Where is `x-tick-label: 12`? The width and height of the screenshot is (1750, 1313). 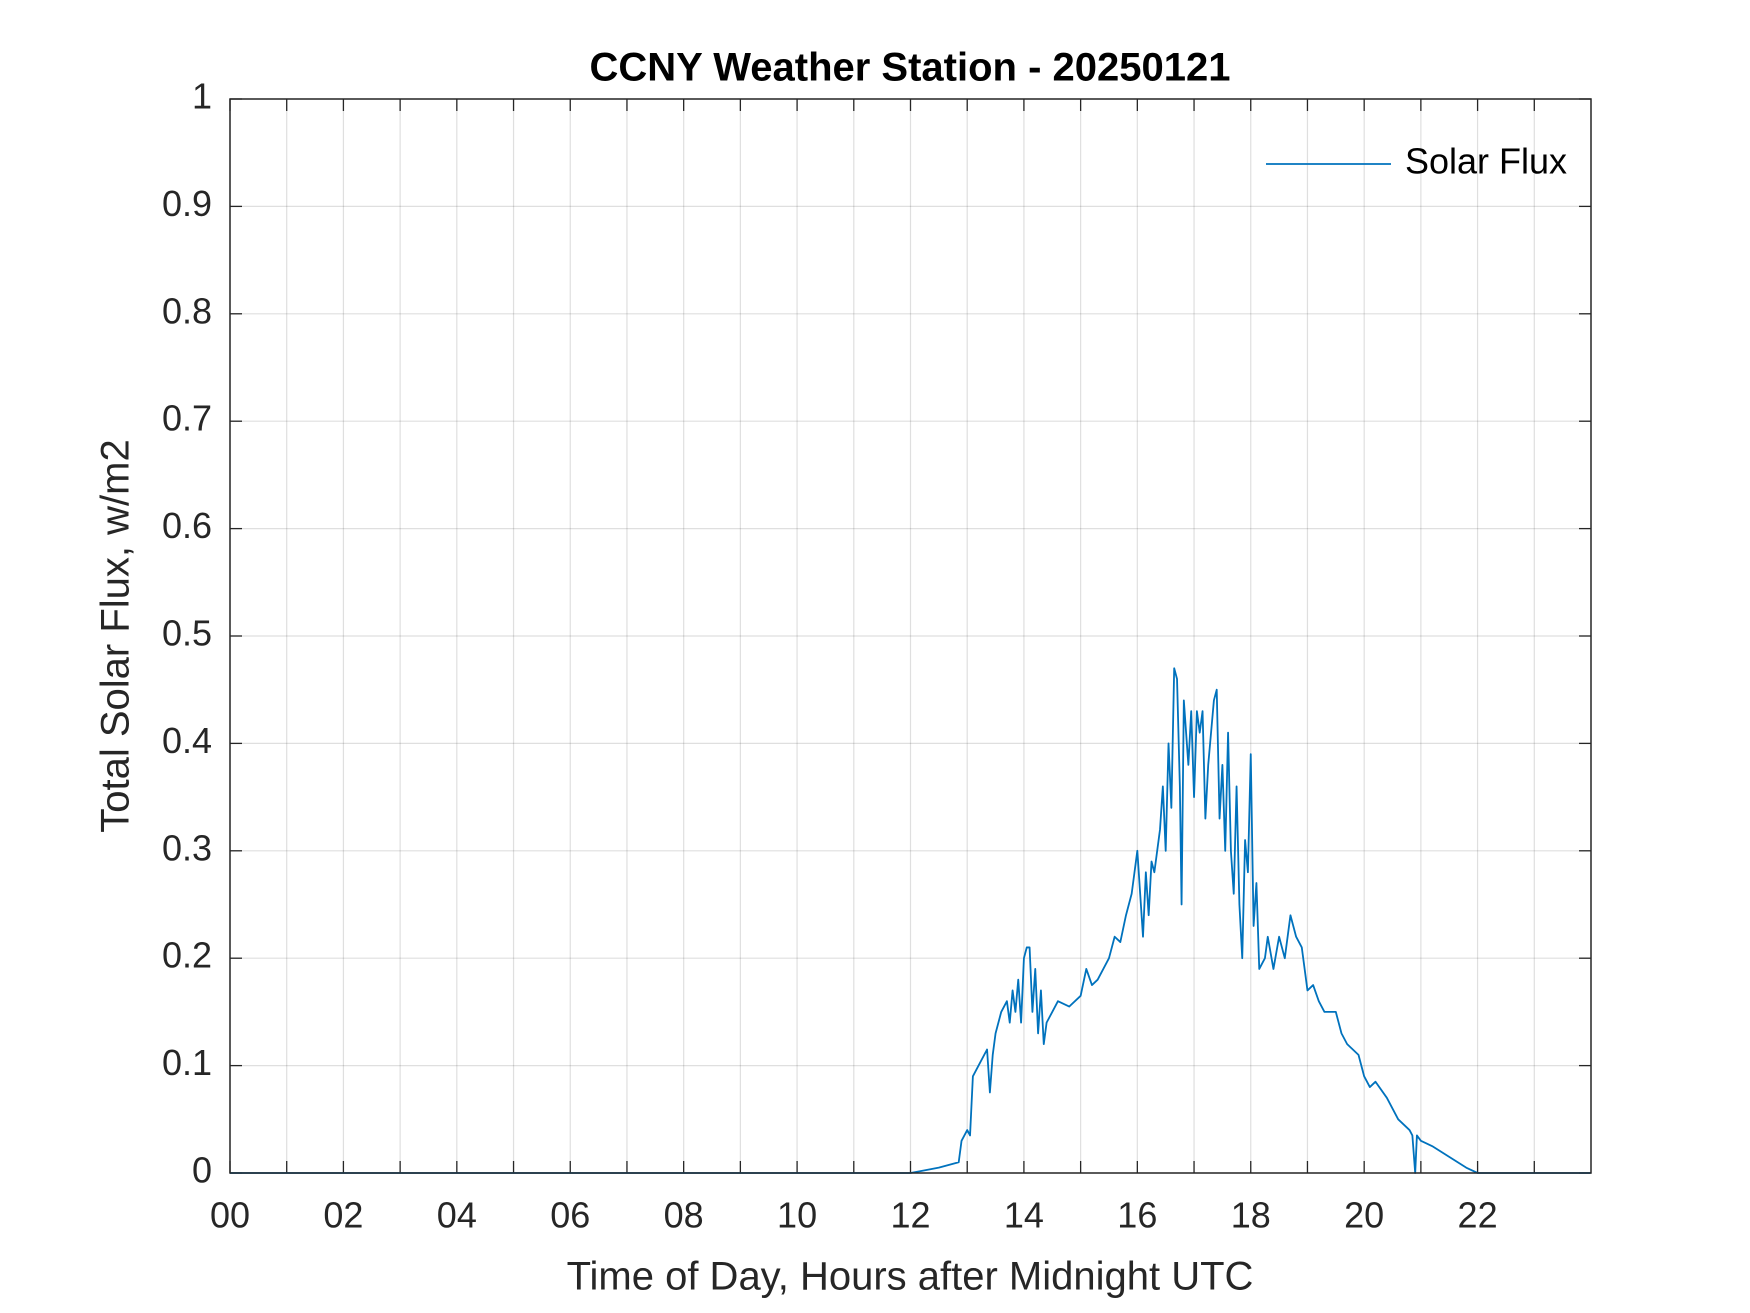 x-tick-label: 12 is located at coordinates (910, 1215).